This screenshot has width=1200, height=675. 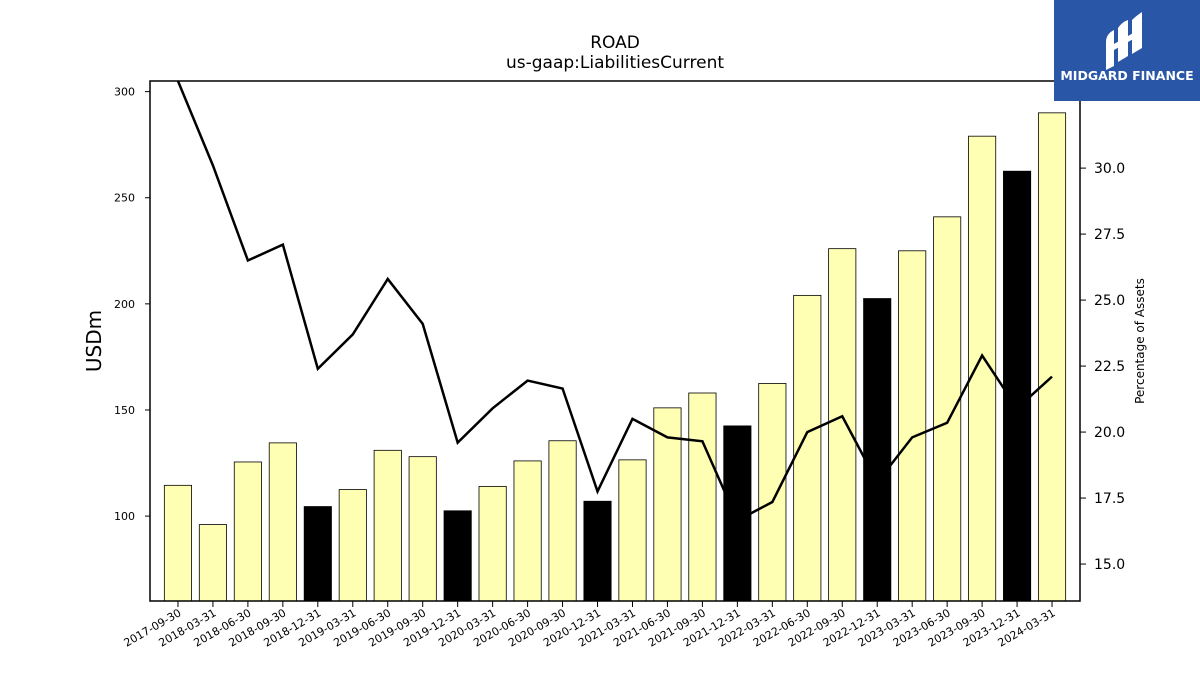 I want to click on chart-title: ROAD, so click(x=615, y=43).